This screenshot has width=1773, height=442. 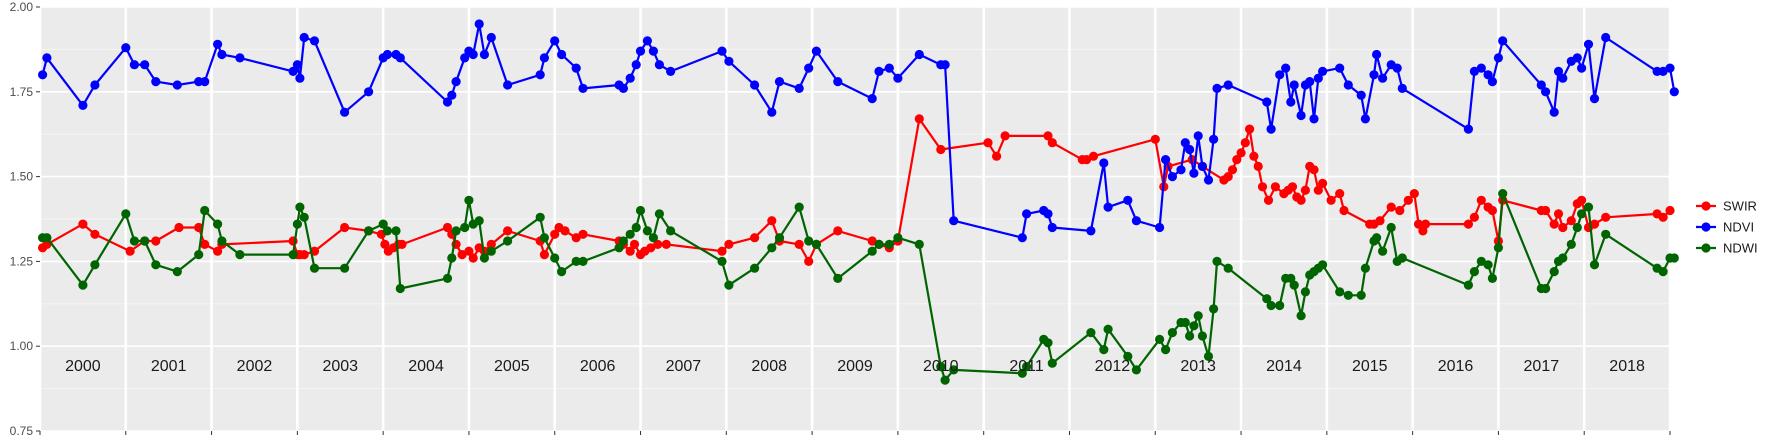 What do you see at coordinates (22, 177) in the screenshot?
I see `y-tick-label: 1.50` at bounding box center [22, 177].